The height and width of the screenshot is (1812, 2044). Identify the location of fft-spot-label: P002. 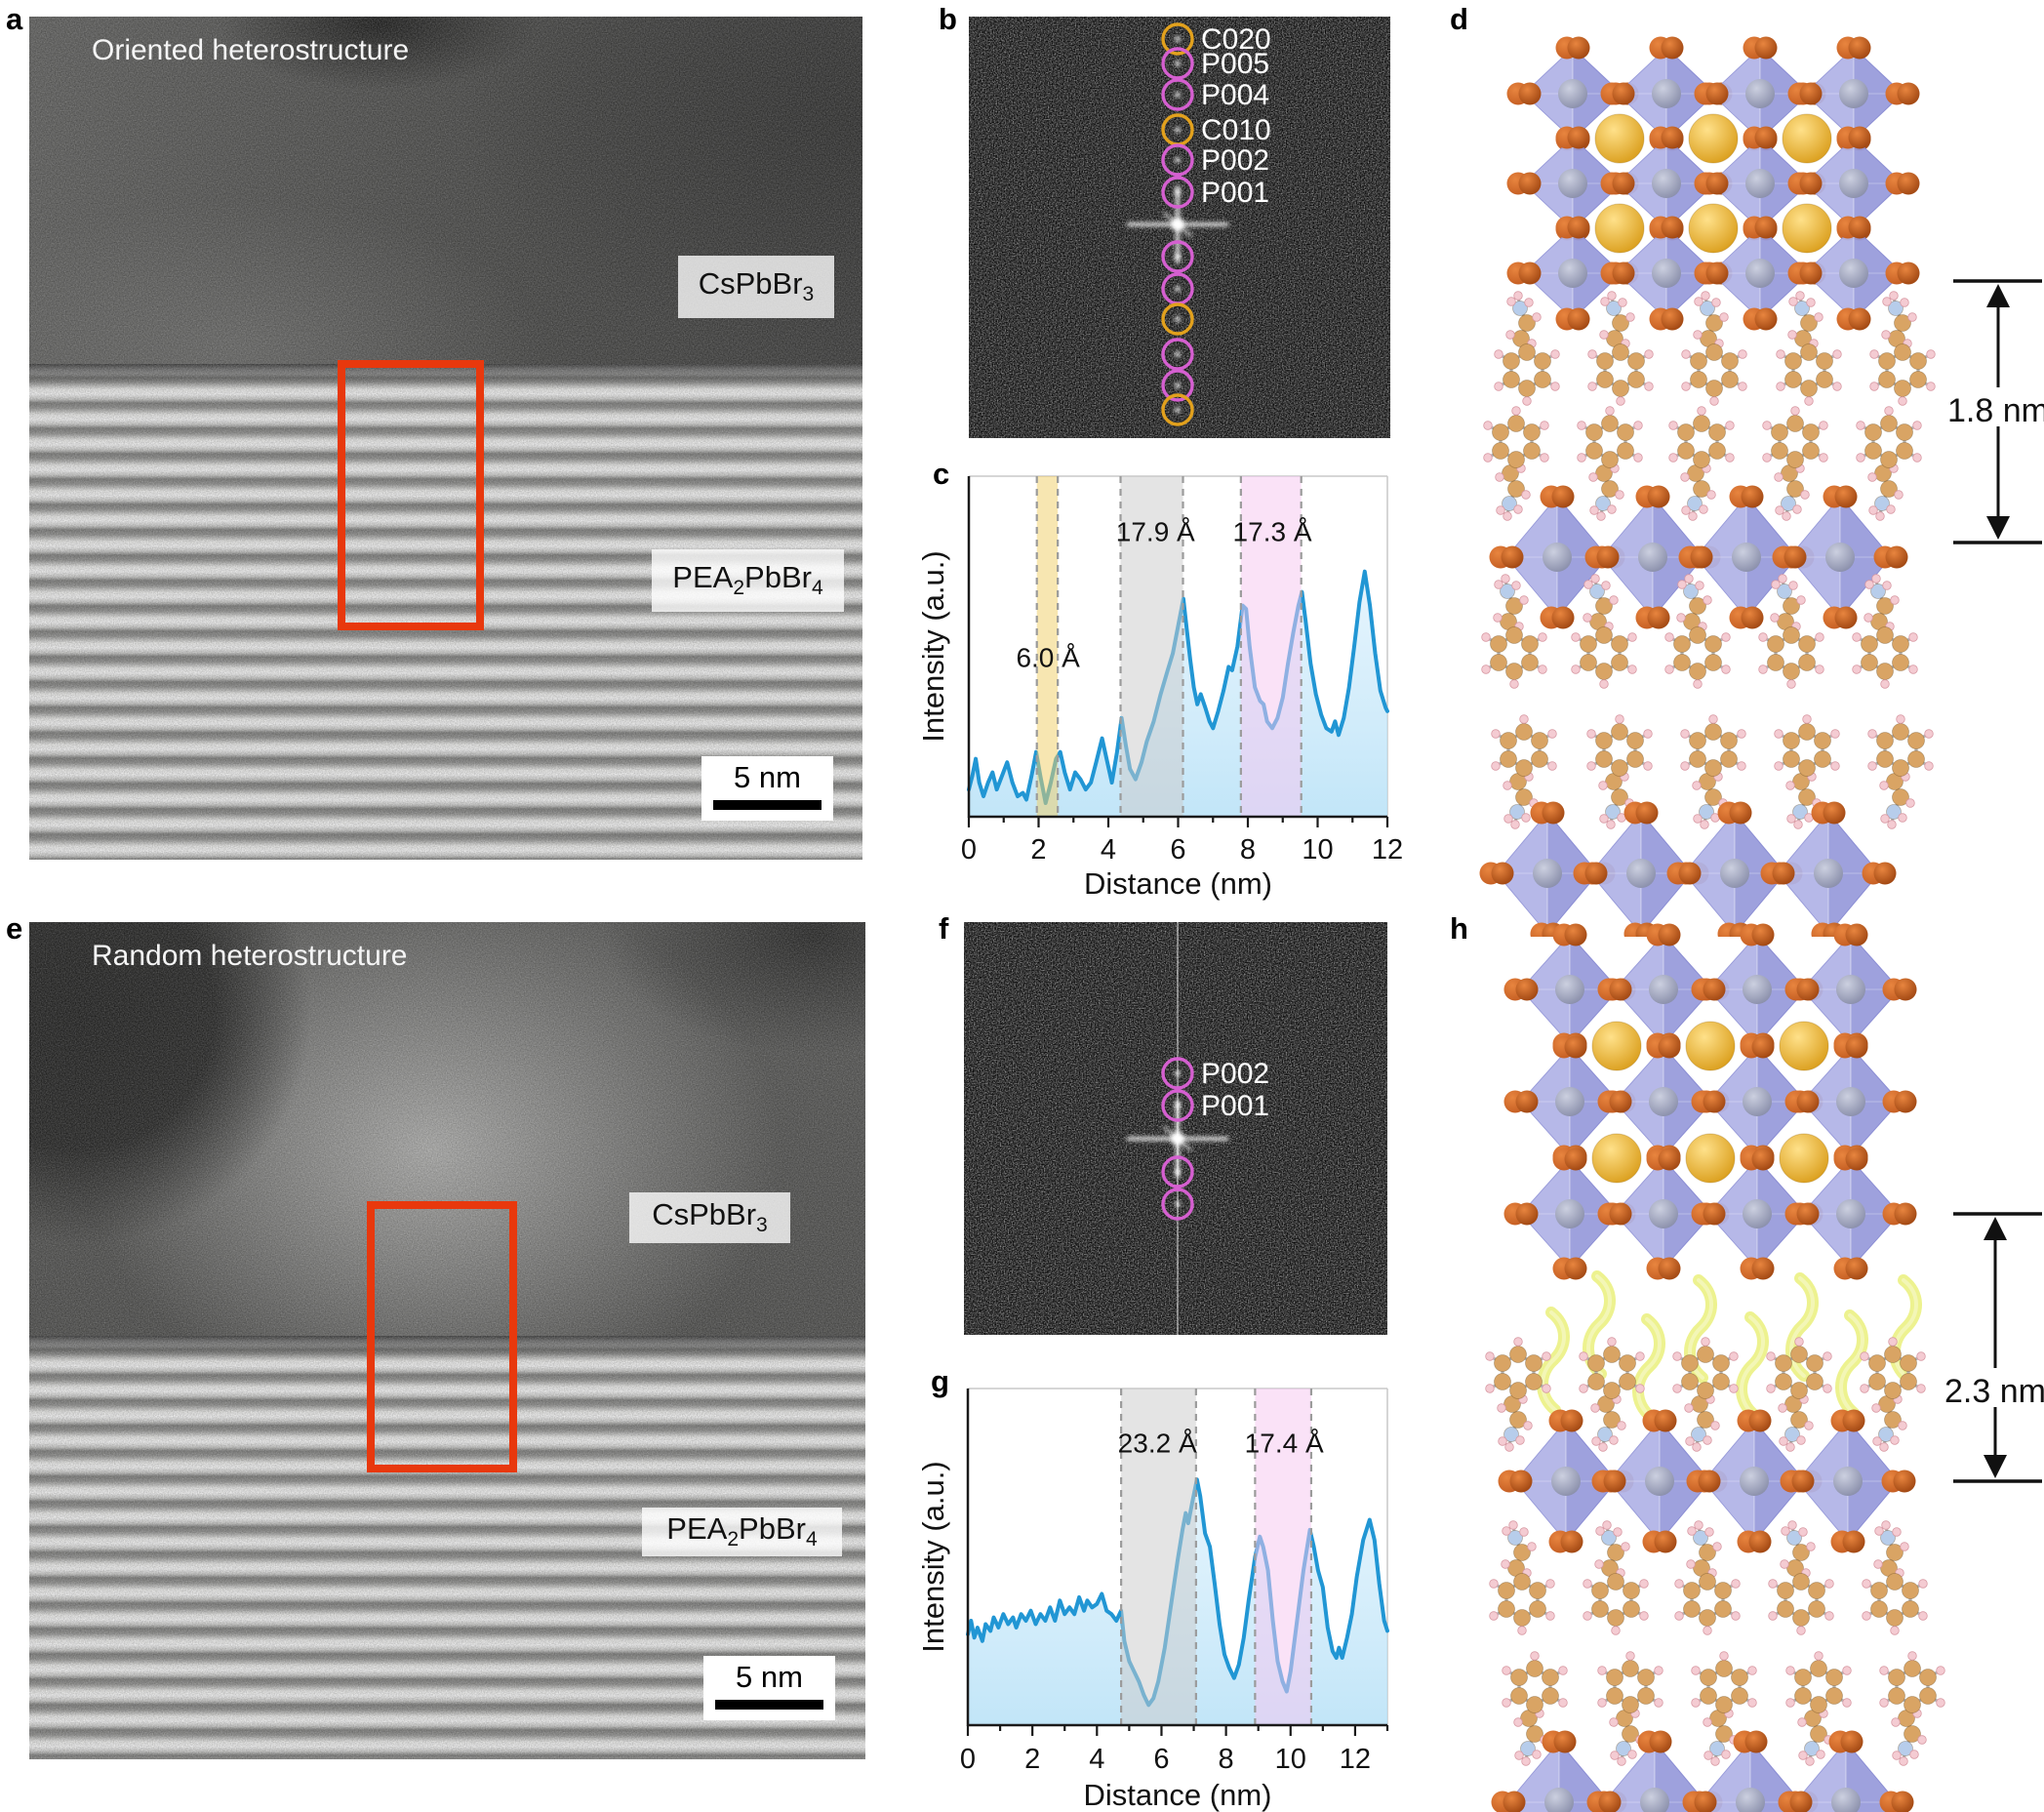
(1235, 1074).